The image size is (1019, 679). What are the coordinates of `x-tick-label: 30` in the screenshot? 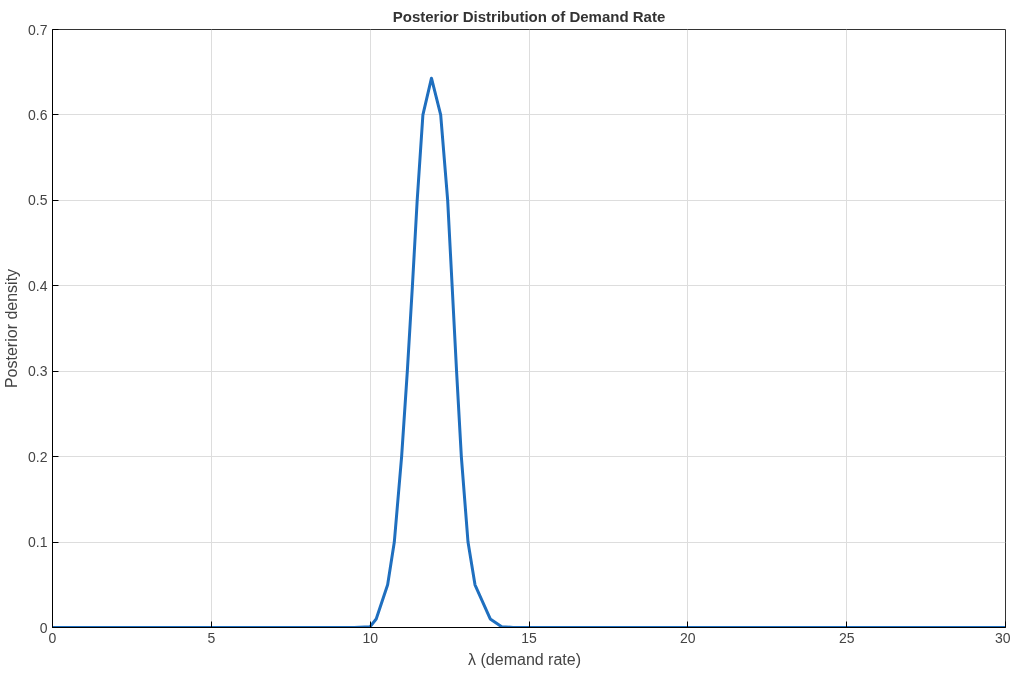 It's located at (1002, 637).